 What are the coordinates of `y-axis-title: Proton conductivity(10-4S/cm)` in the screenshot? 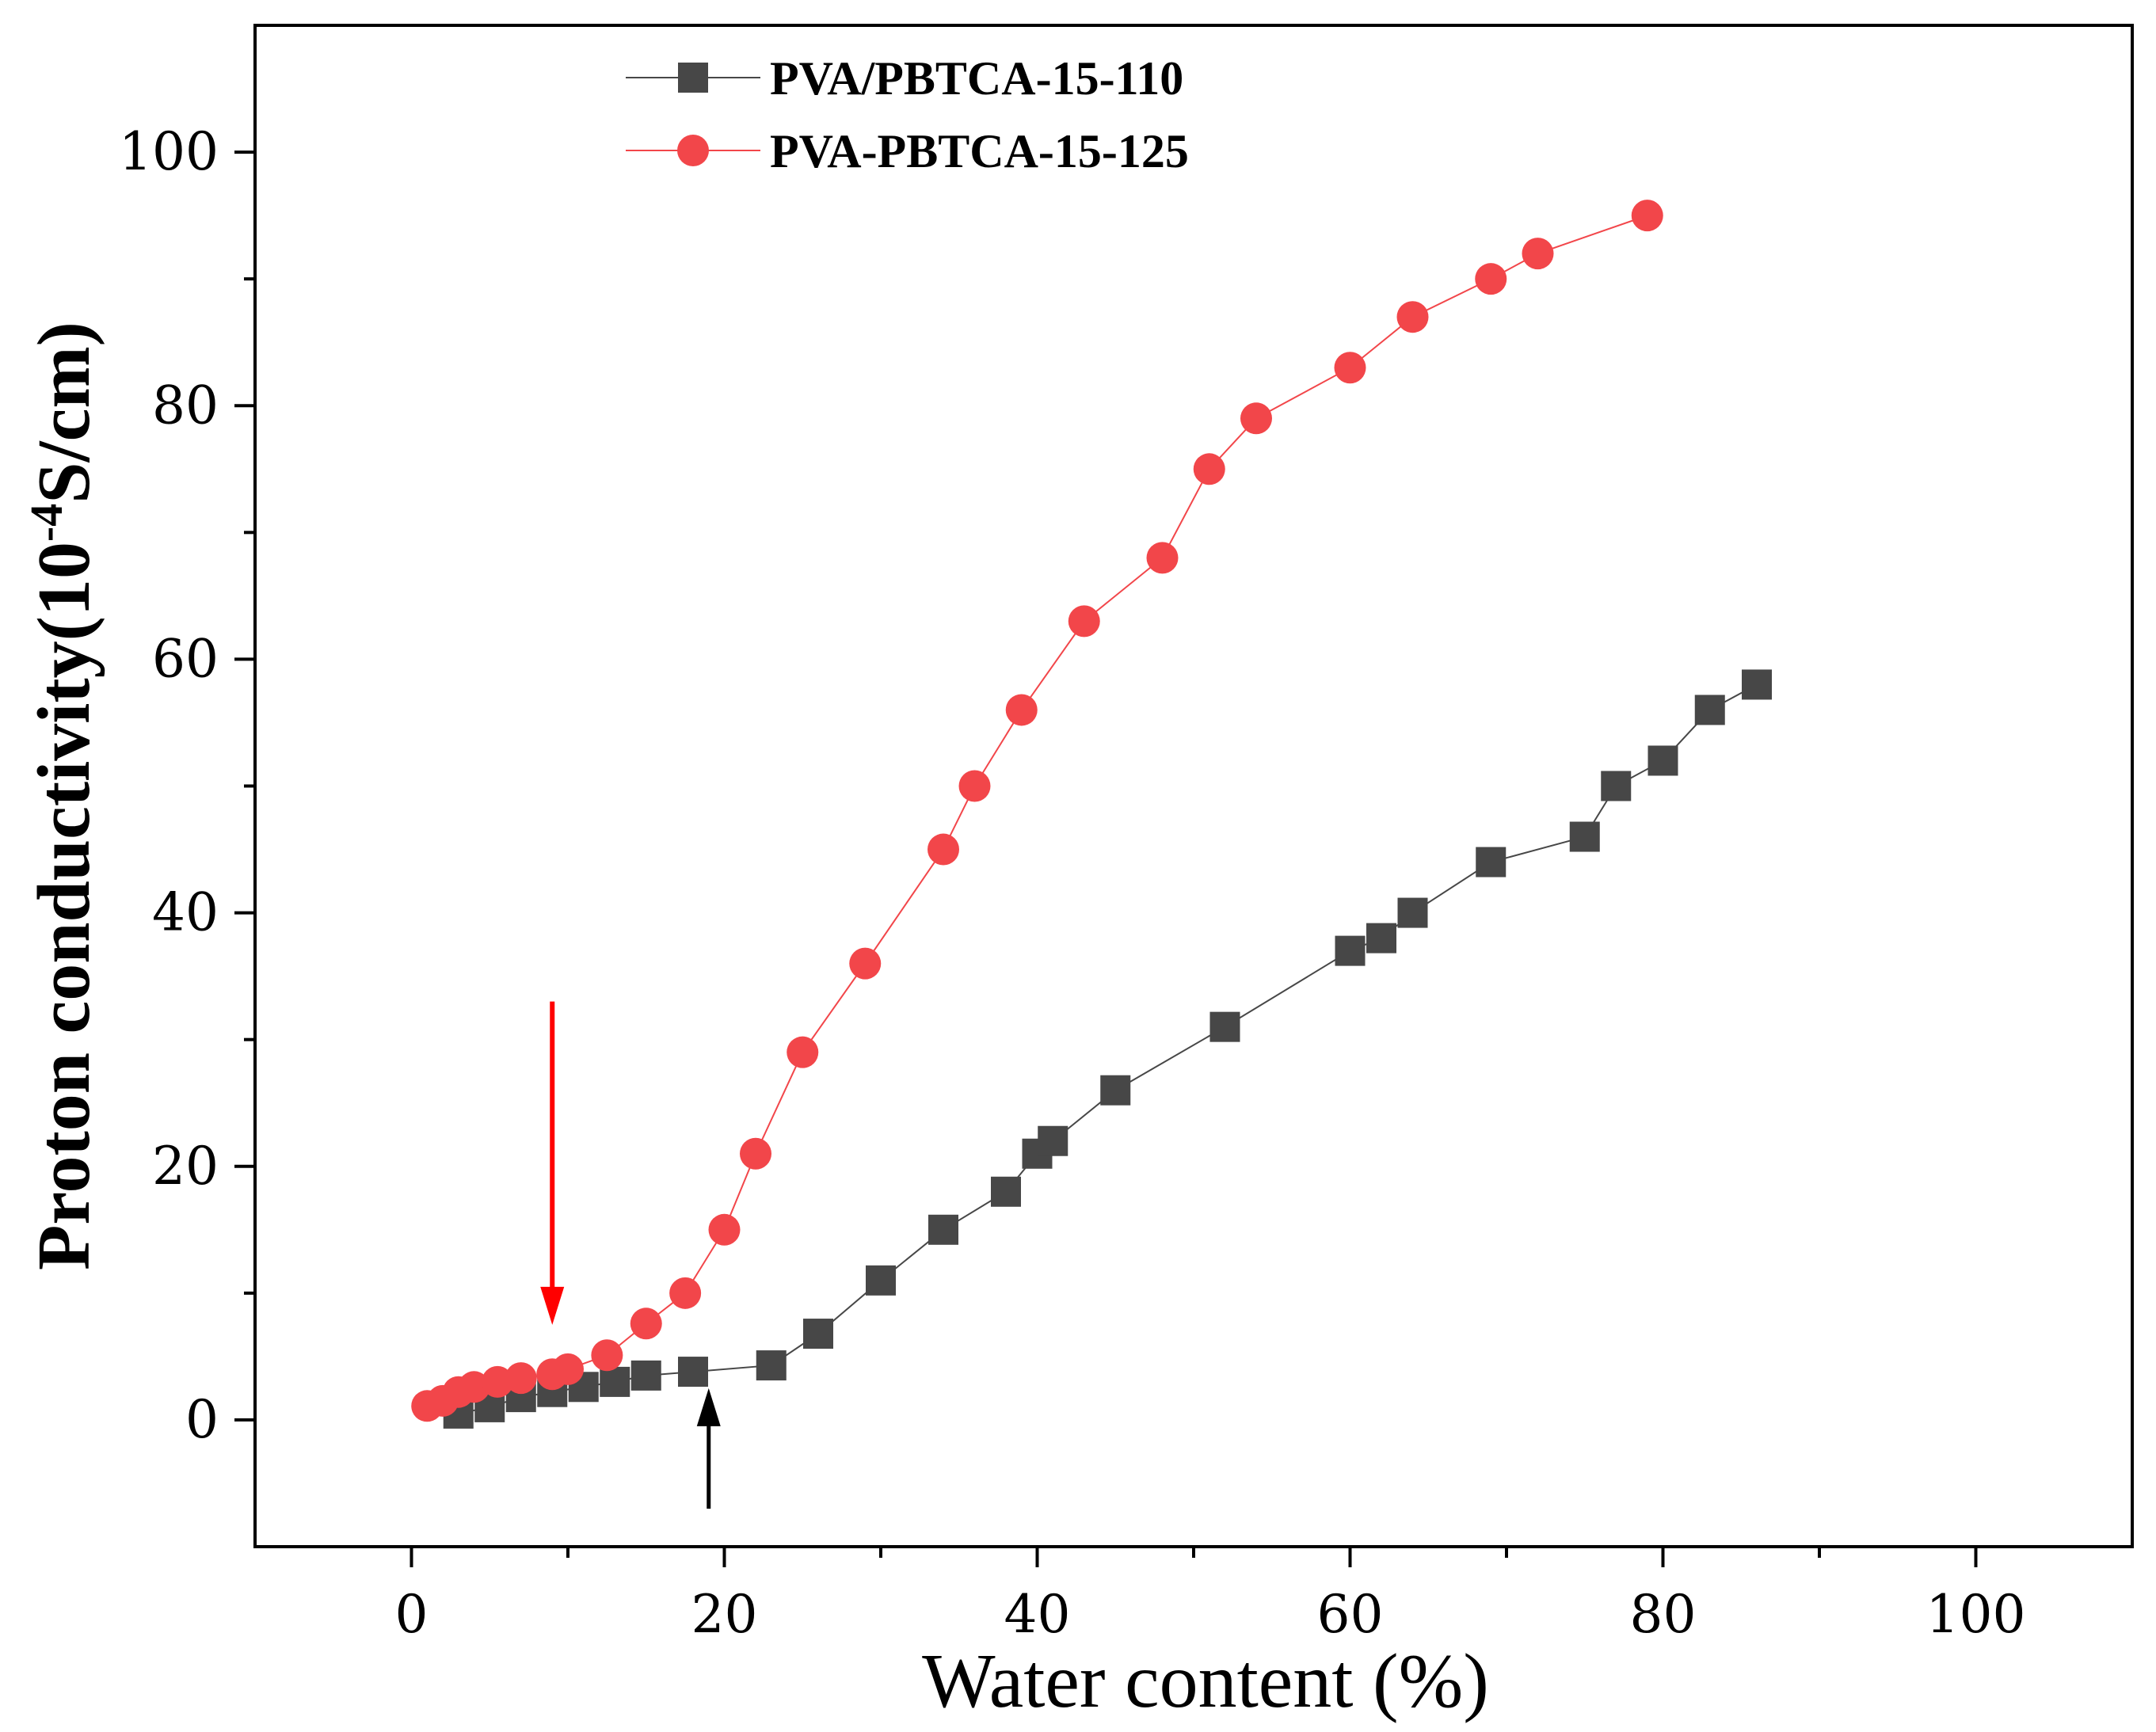 It's located at (63, 796).